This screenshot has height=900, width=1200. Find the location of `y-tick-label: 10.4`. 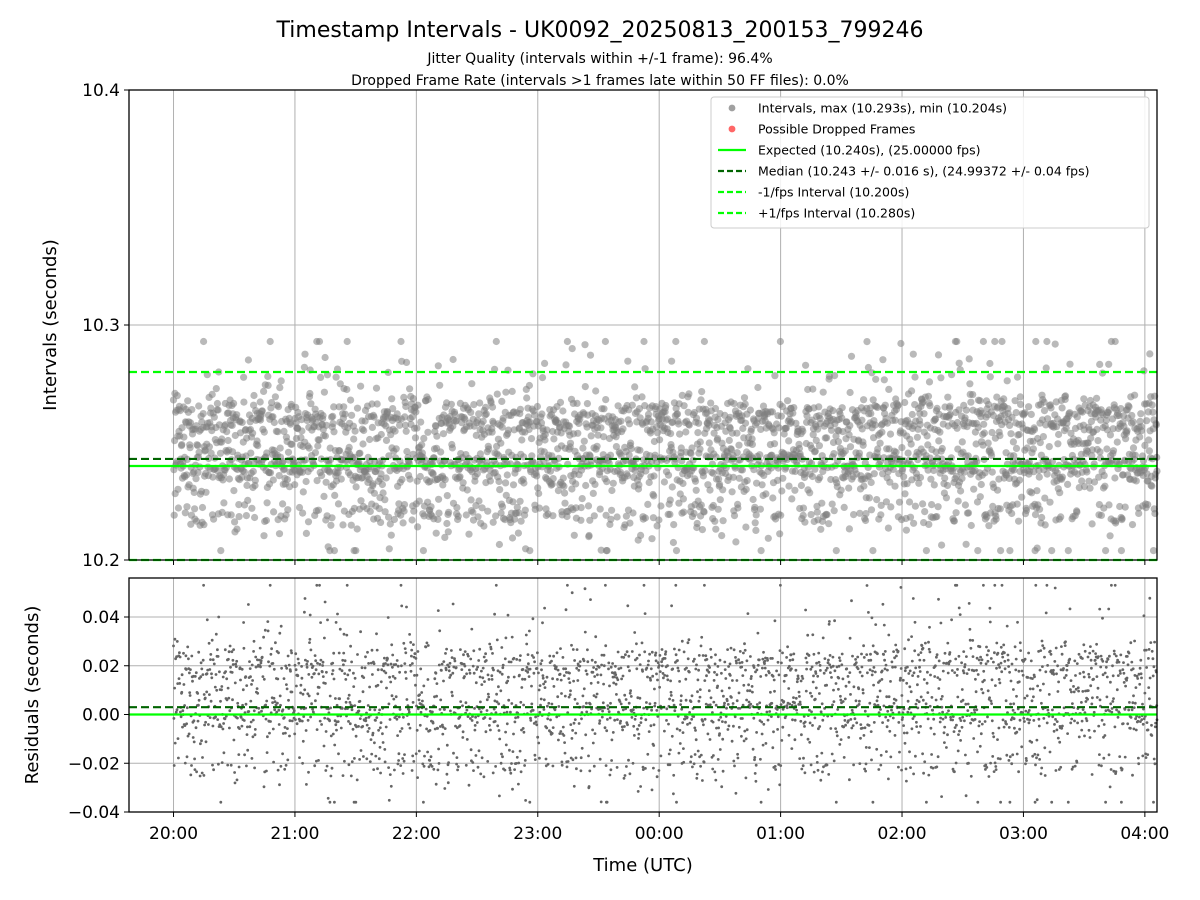

y-tick-label: 10.4 is located at coordinates (101, 91).